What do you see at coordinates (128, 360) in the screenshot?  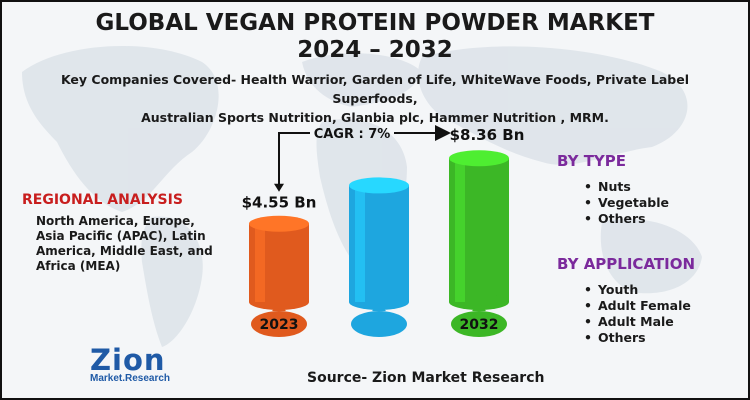 I see `logo-name: Zion` at bounding box center [128, 360].